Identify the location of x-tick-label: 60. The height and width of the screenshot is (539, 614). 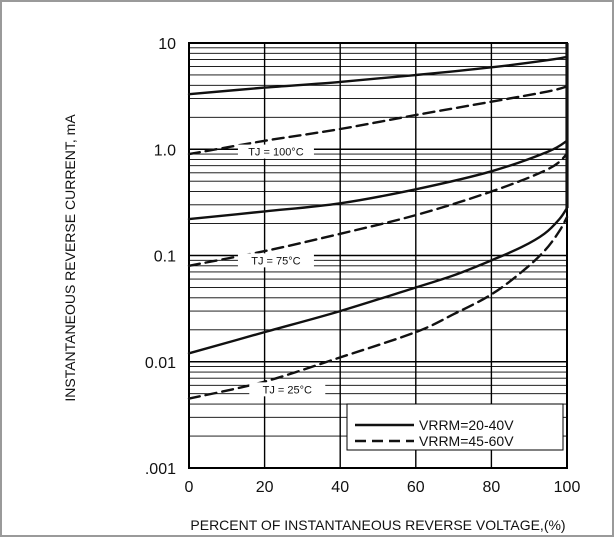
(416, 487).